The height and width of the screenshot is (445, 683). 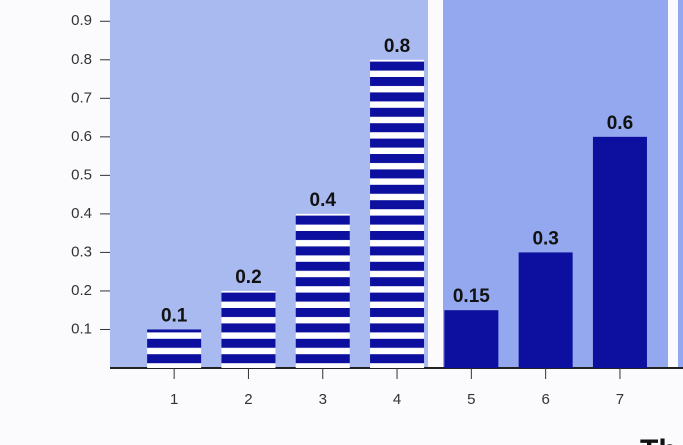 What do you see at coordinates (471, 296) in the screenshot?
I see `value-label: 0.15` at bounding box center [471, 296].